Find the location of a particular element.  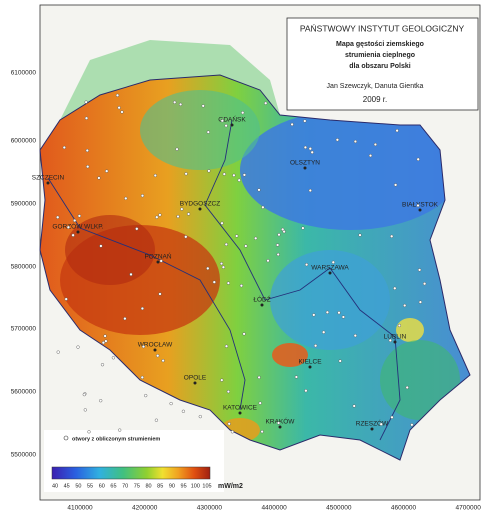

city-label: GDAŃSK is located at coordinates (232, 119).